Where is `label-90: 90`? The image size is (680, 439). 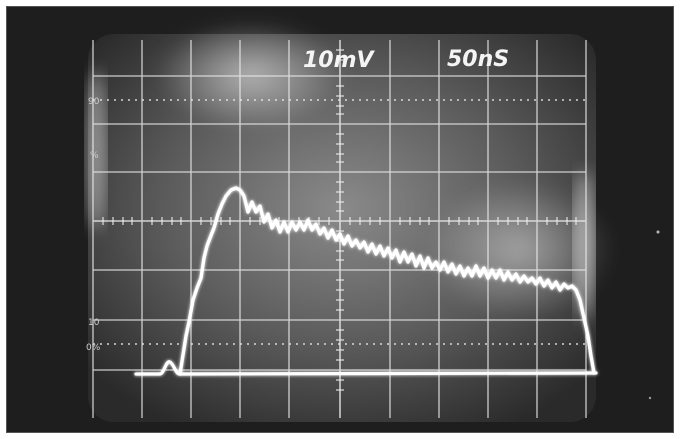 label-90: 90 is located at coordinates (94, 102).